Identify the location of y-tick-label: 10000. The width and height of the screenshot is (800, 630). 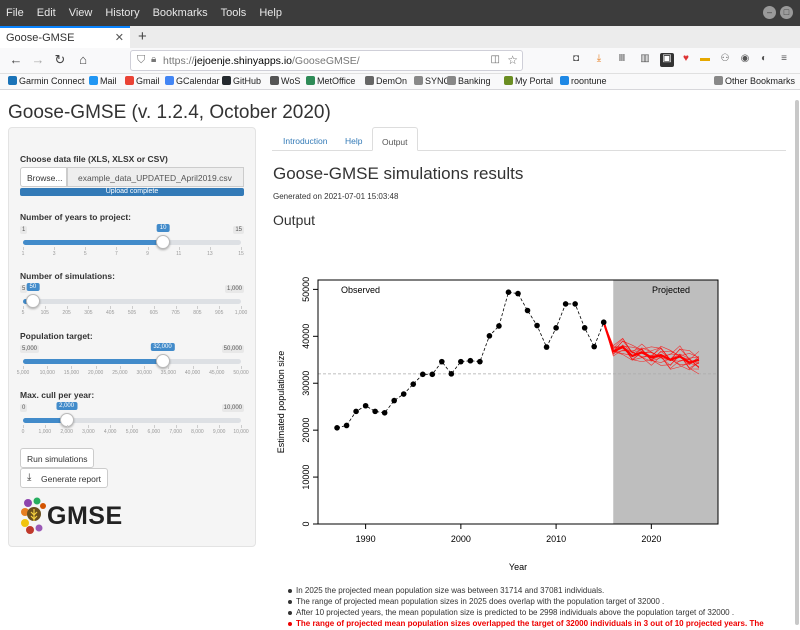
(306, 477).